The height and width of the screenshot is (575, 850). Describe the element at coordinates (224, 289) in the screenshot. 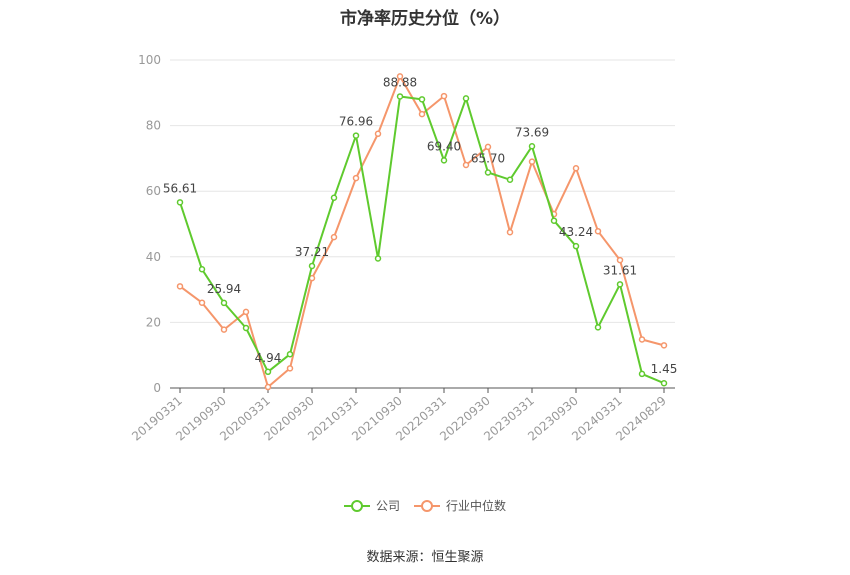

I see `data-label-company: 25.94` at that location.